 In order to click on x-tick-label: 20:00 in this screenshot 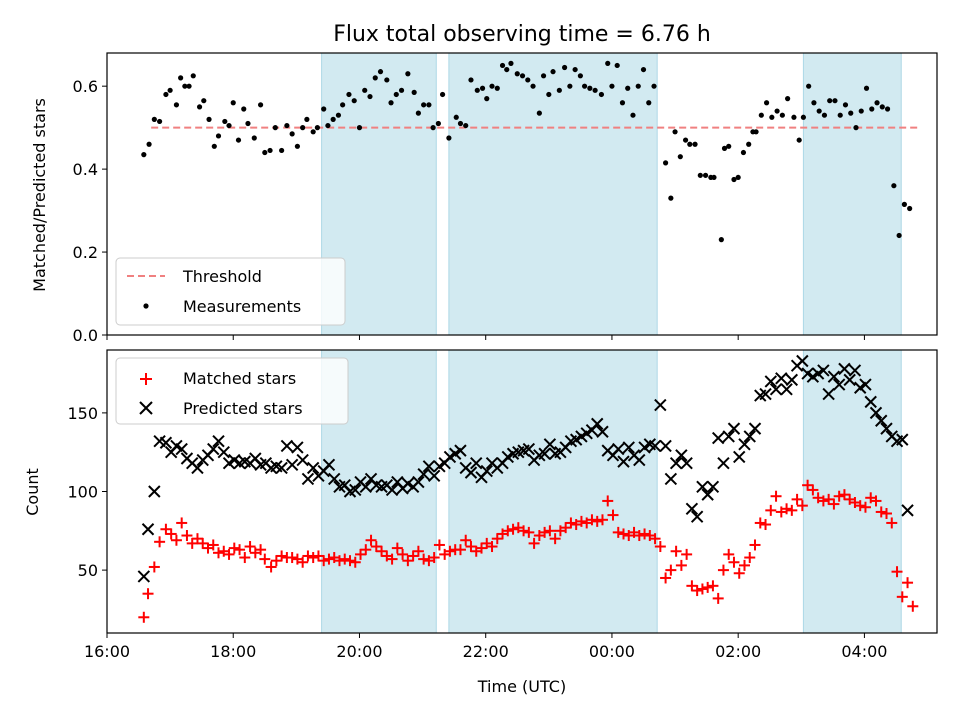, I will do `click(359, 651)`.